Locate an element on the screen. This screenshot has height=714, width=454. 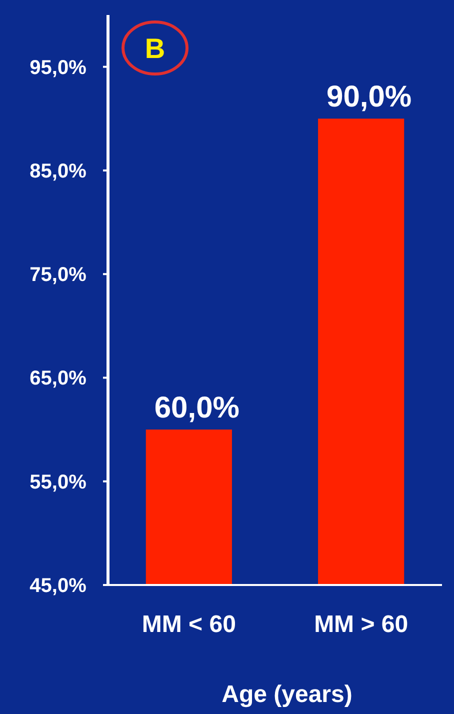
y-tick-label: 85,0% is located at coordinates (58, 171).